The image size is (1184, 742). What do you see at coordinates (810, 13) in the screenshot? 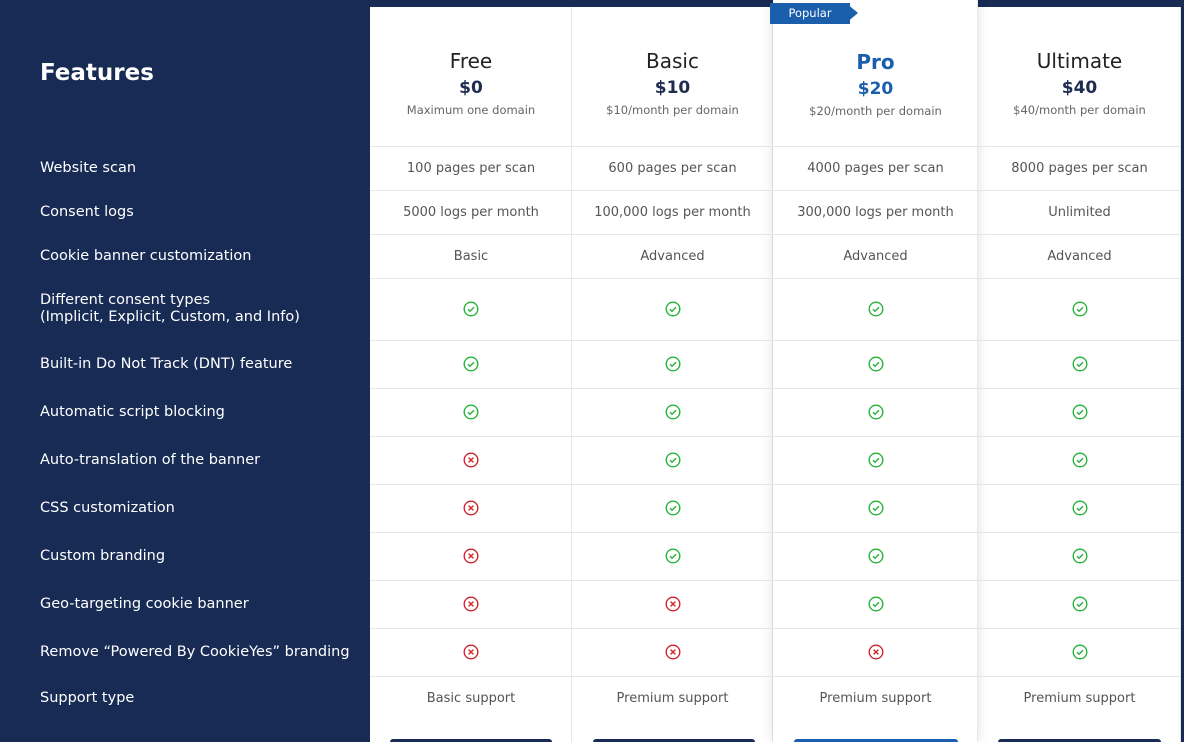
I see `popular-badge: Popular` at bounding box center [810, 13].